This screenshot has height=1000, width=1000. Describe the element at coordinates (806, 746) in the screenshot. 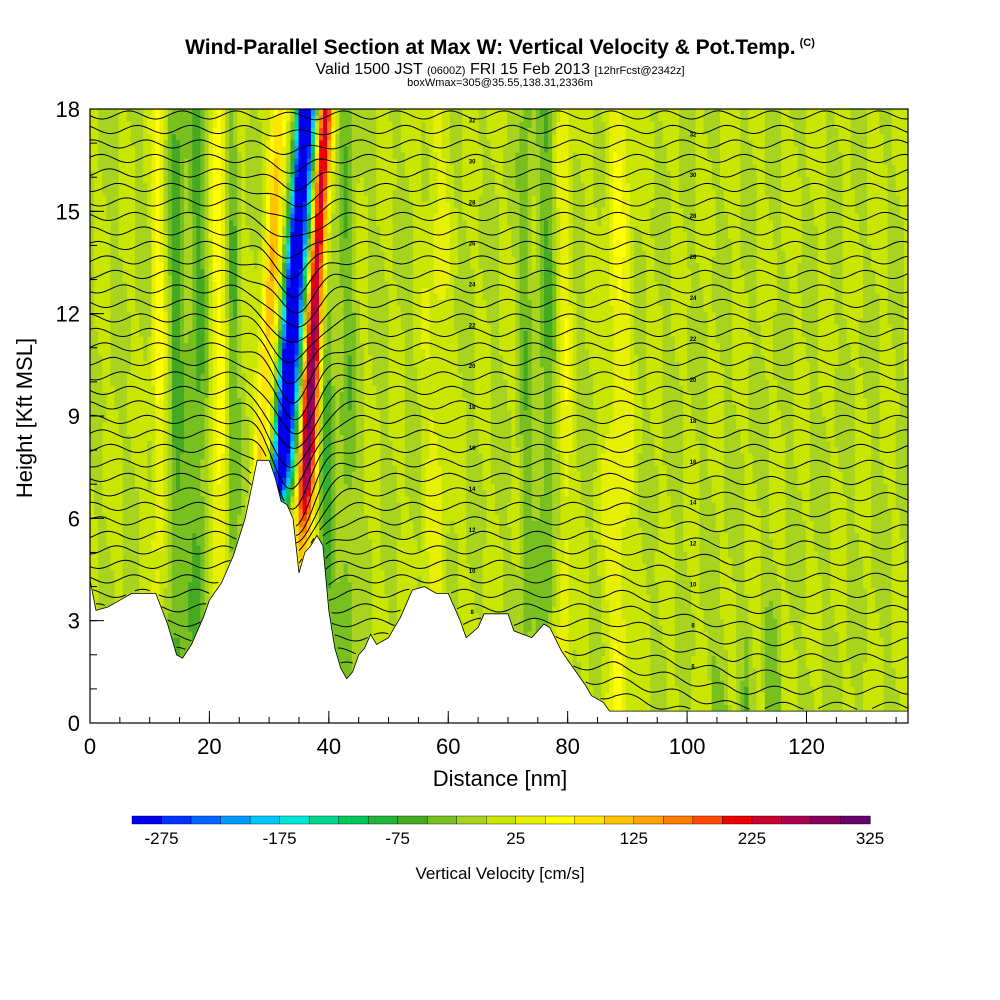

I see `x-tick-label: 120` at that location.